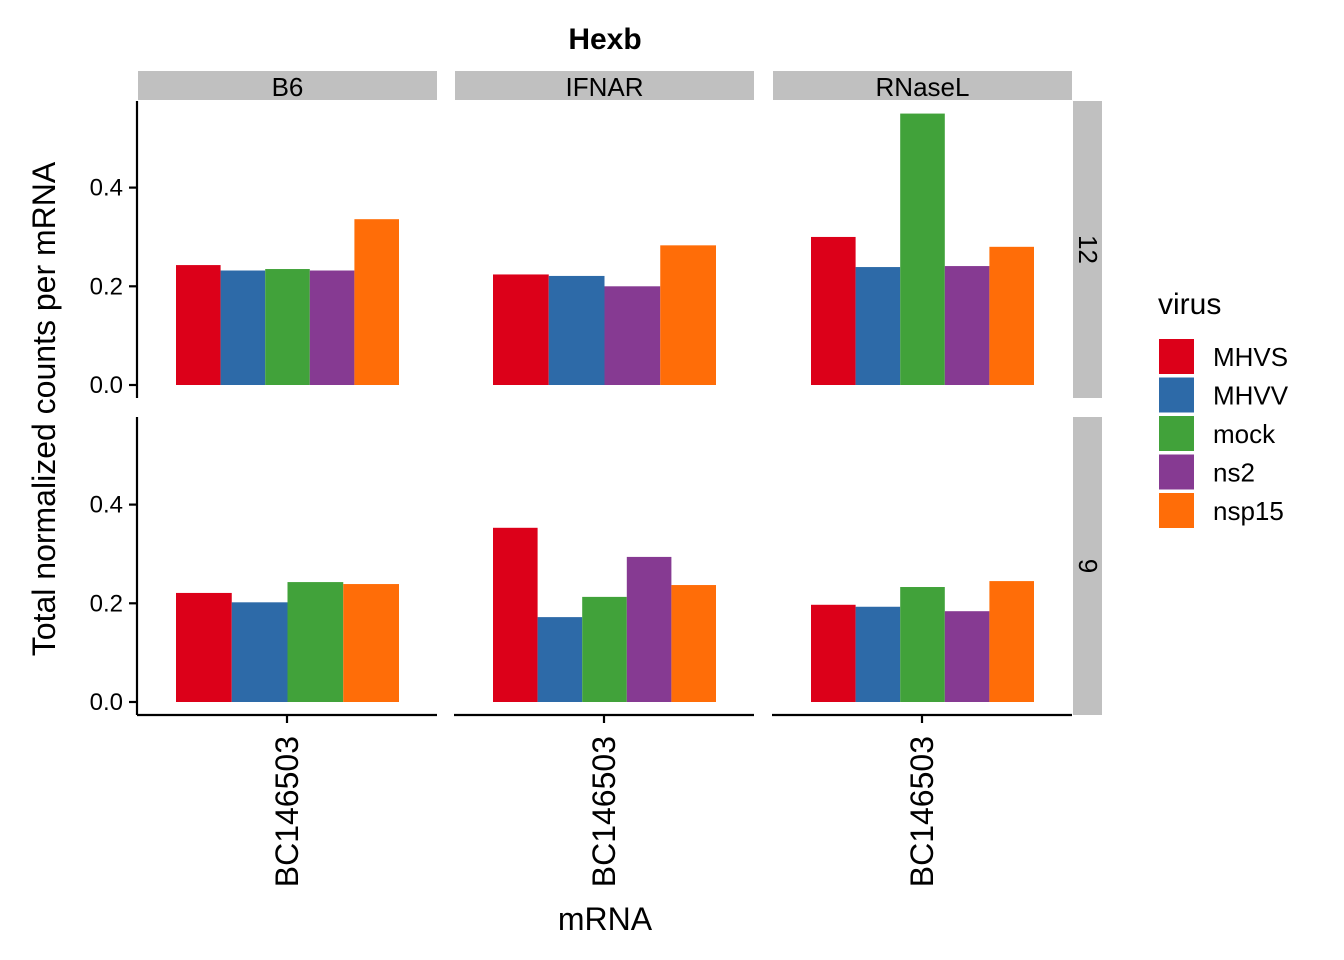 The image size is (1344, 960). I want to click on chart-title: Hexb, so click(604, 39).